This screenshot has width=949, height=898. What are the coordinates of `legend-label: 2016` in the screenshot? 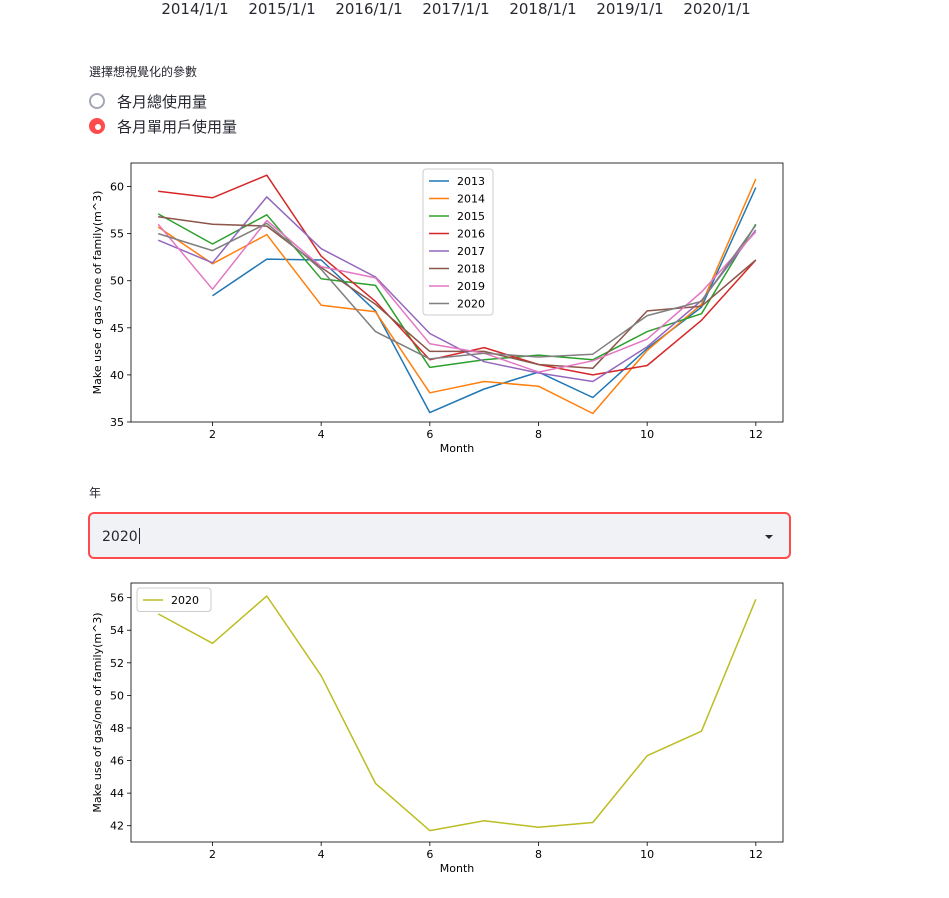 It's located at (471, 234).